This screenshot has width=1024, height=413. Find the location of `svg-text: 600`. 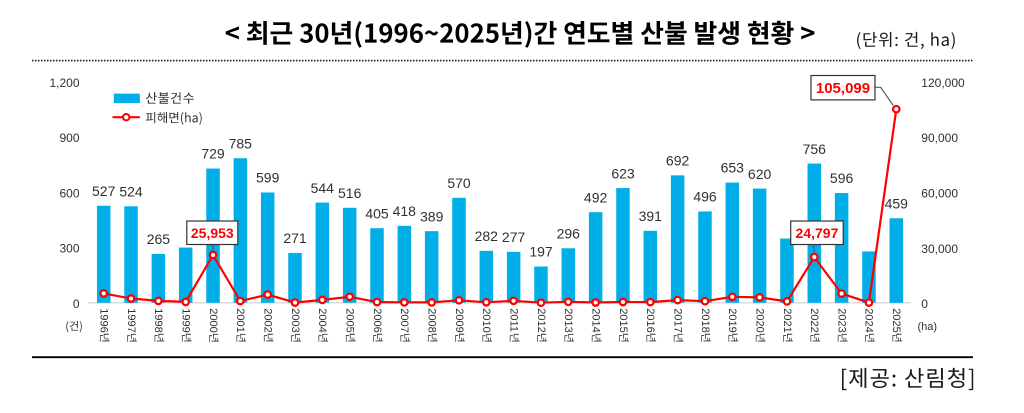

svg-text: 600 is located at coordinates (69, 194).